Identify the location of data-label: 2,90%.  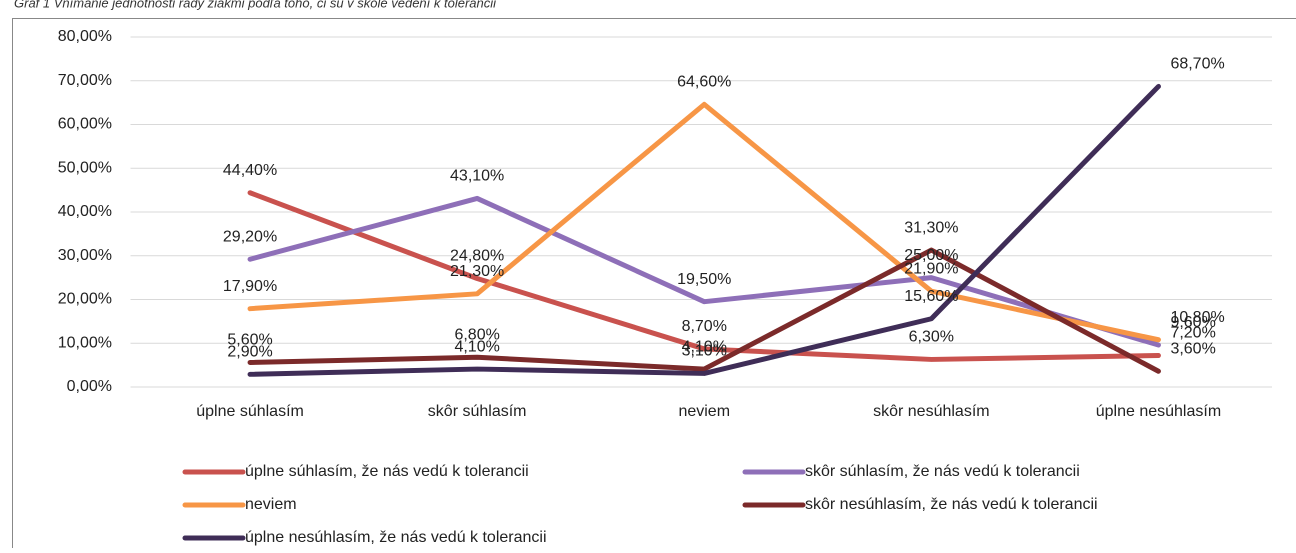
(249, 352).